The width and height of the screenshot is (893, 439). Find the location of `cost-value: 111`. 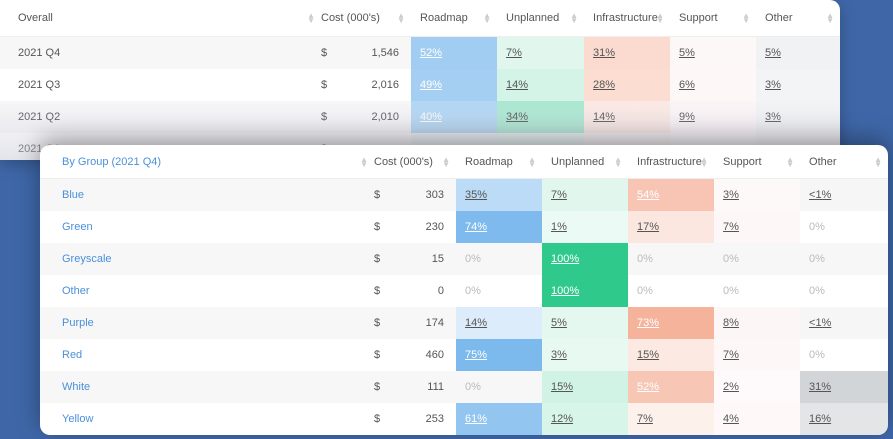

cost-value: 111 is located at coordinates (421, 387).